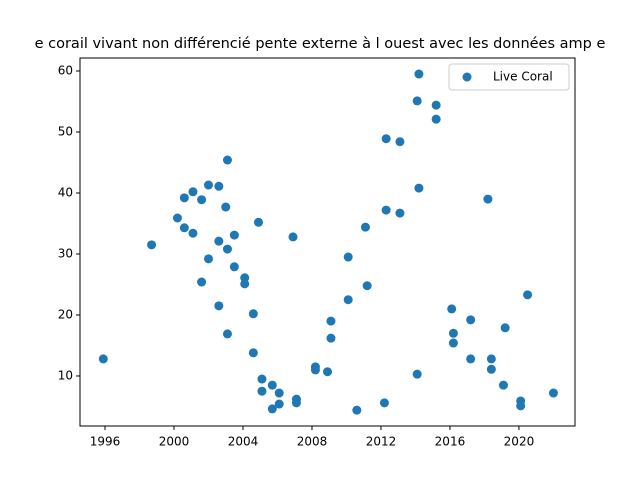 The height and width of the screenshot is (480, 640). What do you see at coordinates (381, 442) in the screenshot?
I see `x-tick-label: 2012` at bounding box center [381, 442].